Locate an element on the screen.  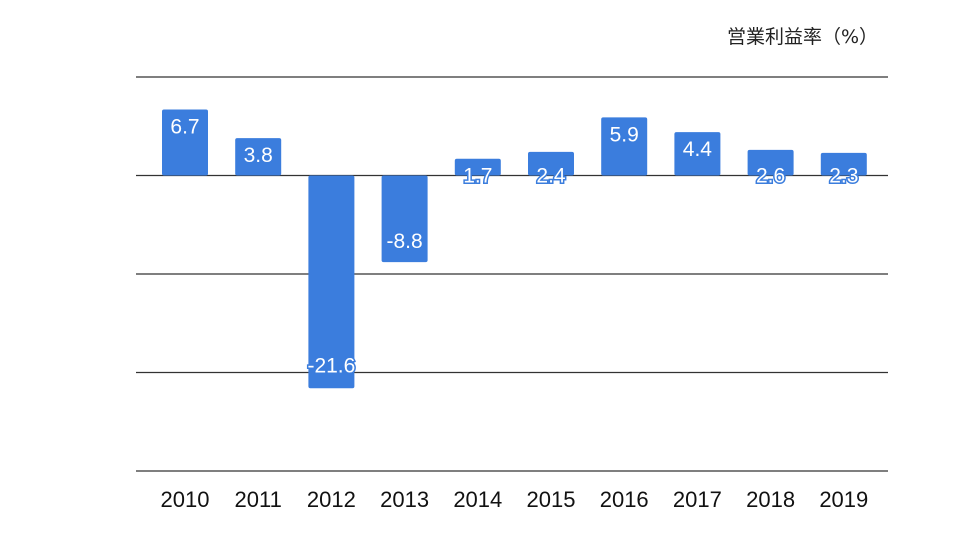
bar-2011 is located at coordinates (258, 157).